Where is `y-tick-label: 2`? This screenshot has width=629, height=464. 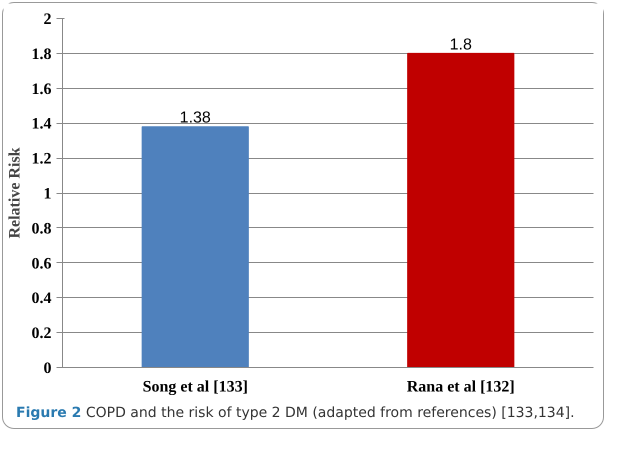
y-tick-label: 2 is located at coordinates (48, 19).